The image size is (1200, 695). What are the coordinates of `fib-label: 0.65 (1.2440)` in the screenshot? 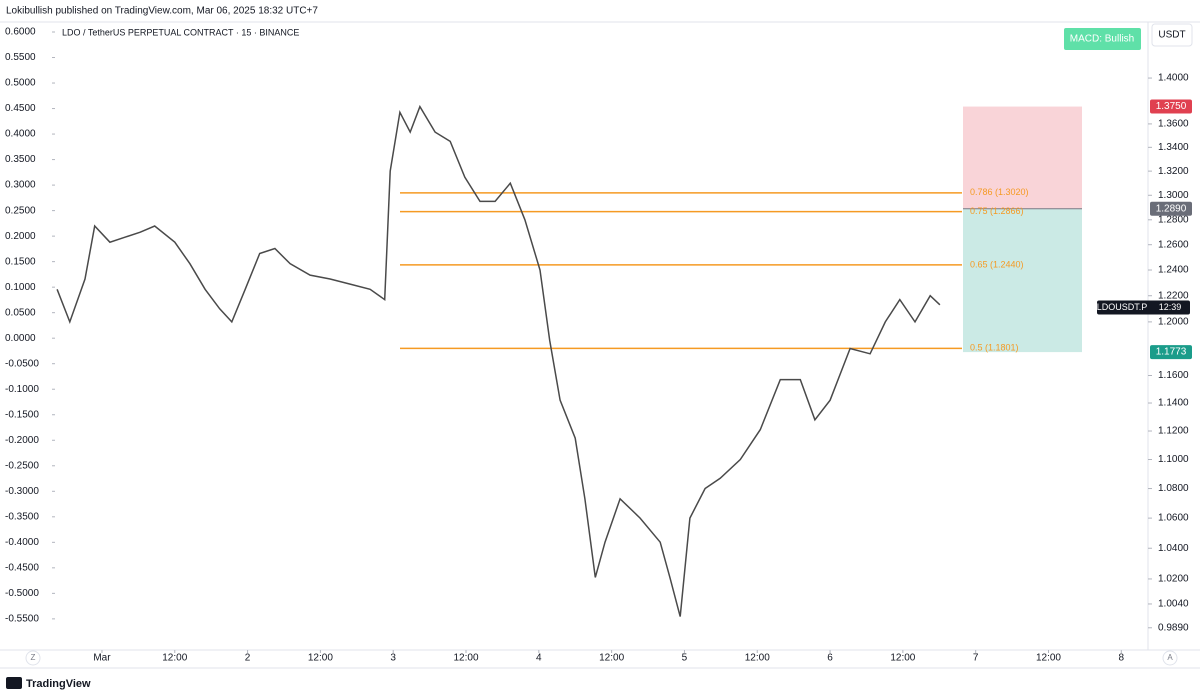 It's located at (997, 264).